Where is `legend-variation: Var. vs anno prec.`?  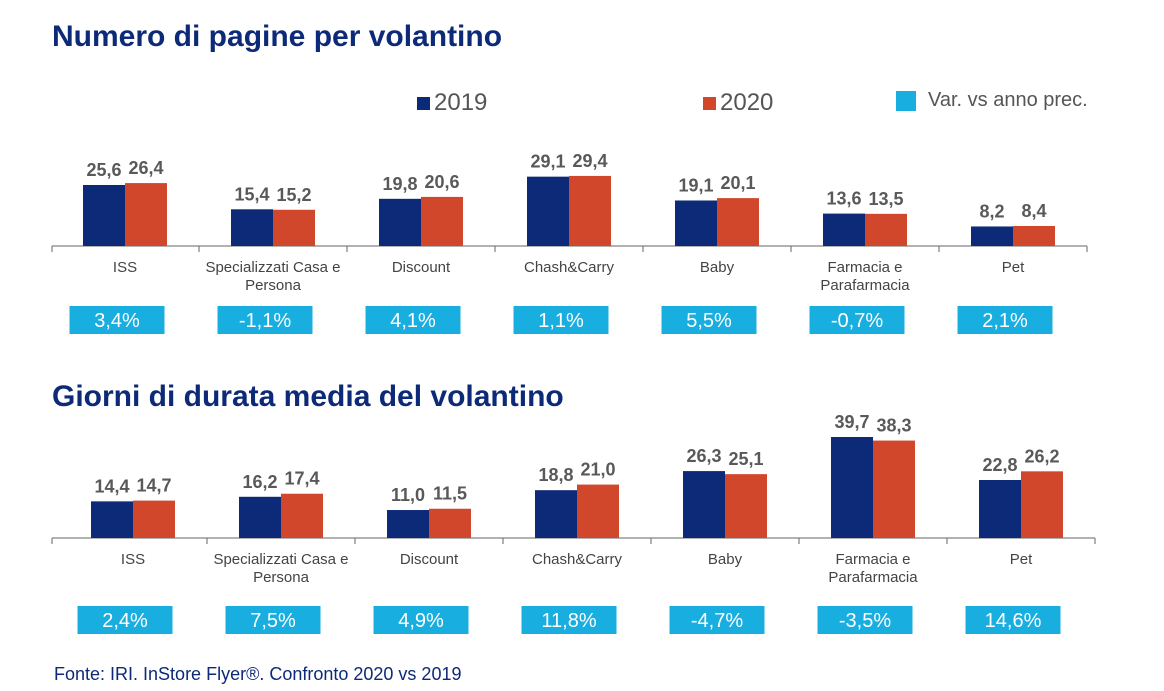 legend-variation: Var. vs anno prec. is located at coordinates (992, 100).